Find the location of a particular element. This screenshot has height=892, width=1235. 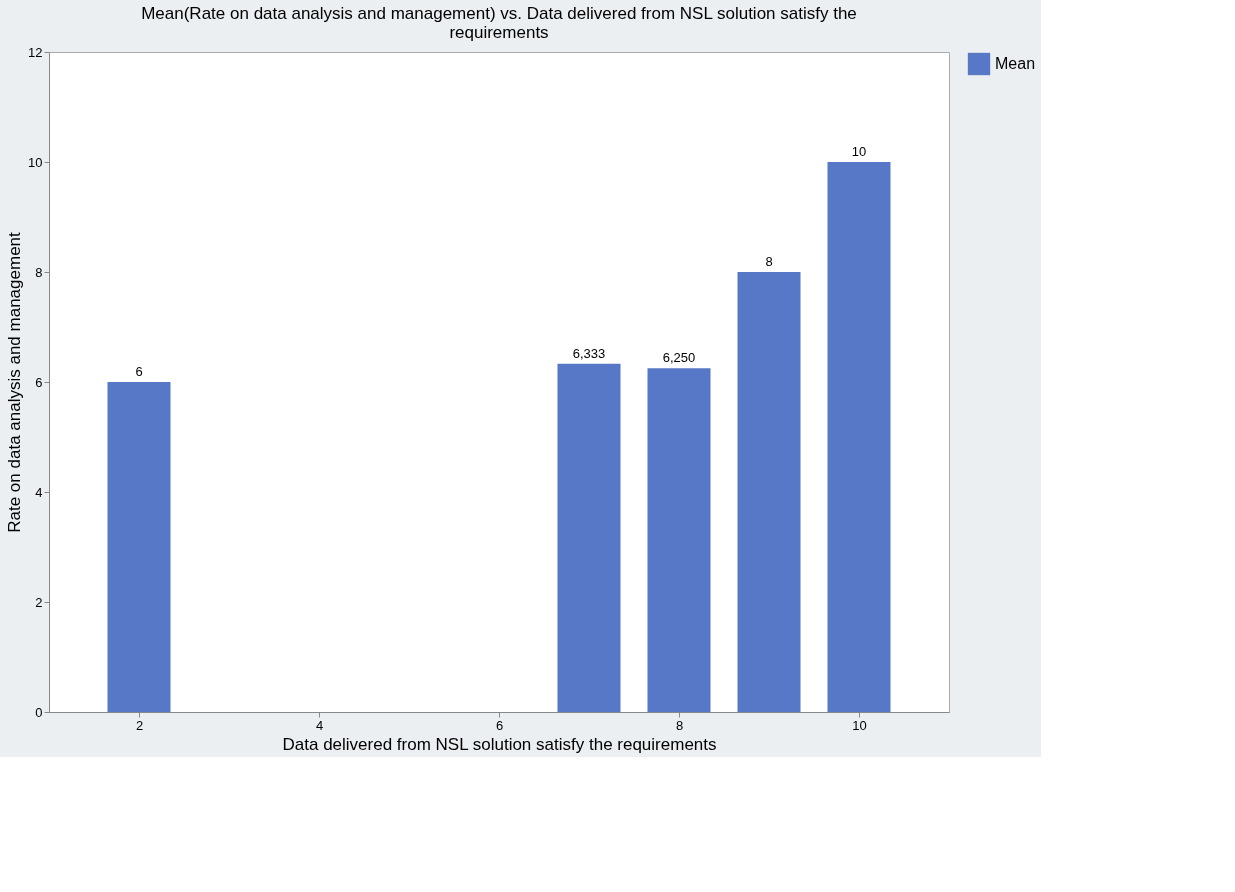

text: 6 is located at coordinates (139, 371).